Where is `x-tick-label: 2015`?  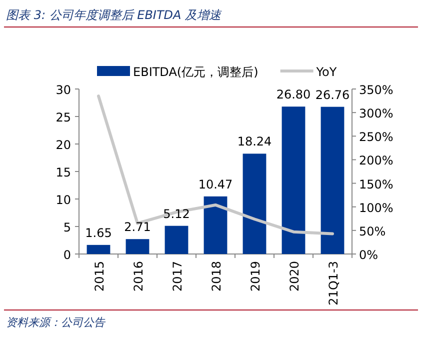
x-tick-label: 2015 is located at coordinates (99, 276).